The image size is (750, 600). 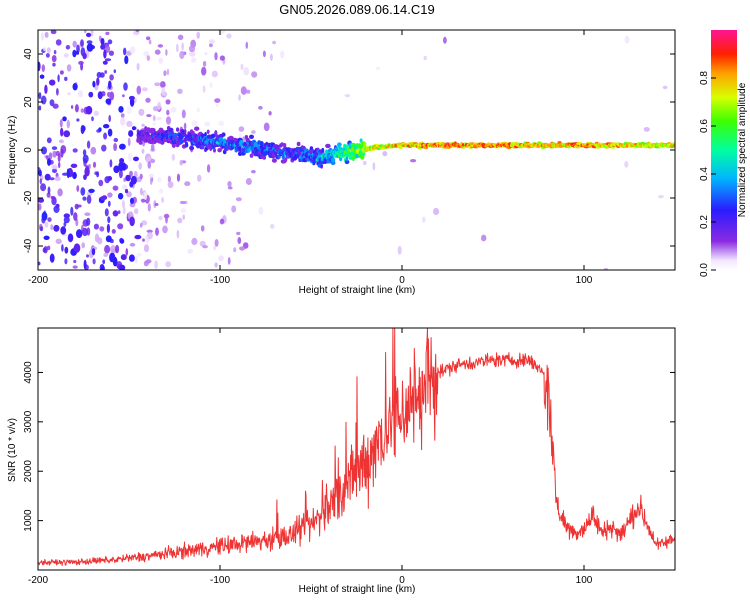 What do you see at coordinates (28, 421) in the screenshot?
I see `ytick-label: 3000` at bounding box center [28, 421].